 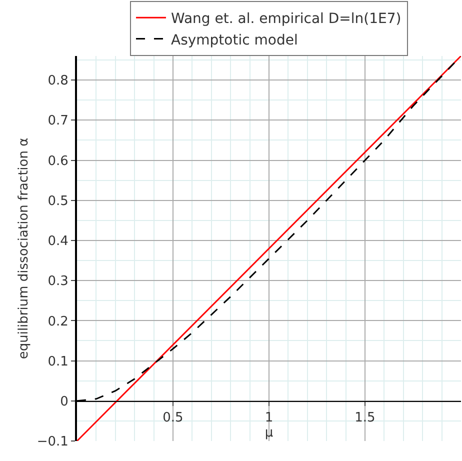 What do you see at coordinates (286, 19) in the screenshot?
I see `legend-label: Wang et. al. empirical D=ln(1E7)` at bounding box center [286, 19].